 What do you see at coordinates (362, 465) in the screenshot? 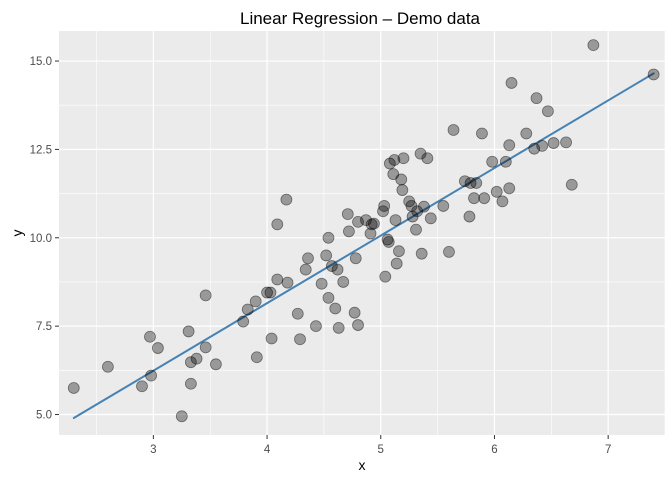
I see `x-axis-title: x` at bounding box center [362, 465].